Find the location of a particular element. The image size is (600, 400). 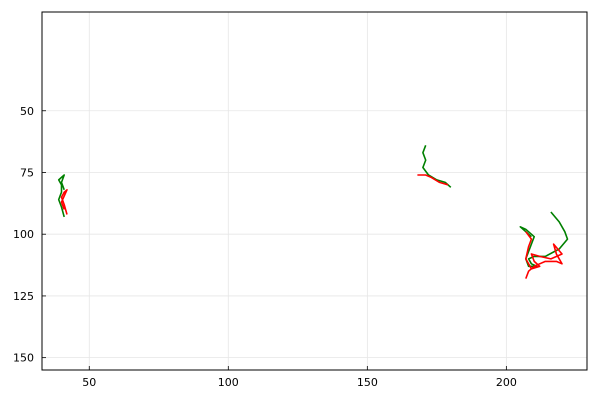

x-tick-label: 200 is located at coordinates (506, 382).